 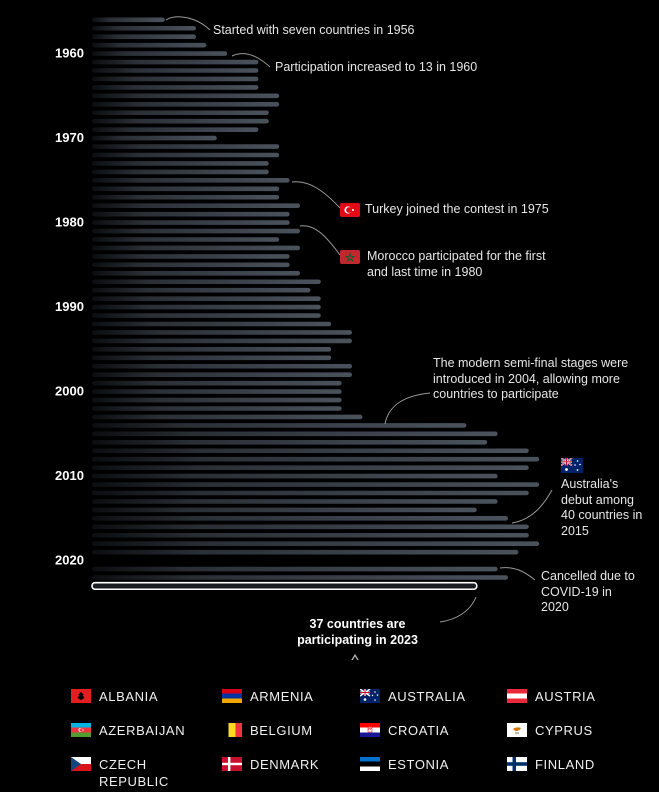 What do you see at coordinates (350, 210) in the screenshot?
I see `turkey-flag-icon` at bounding box center [350, 210].